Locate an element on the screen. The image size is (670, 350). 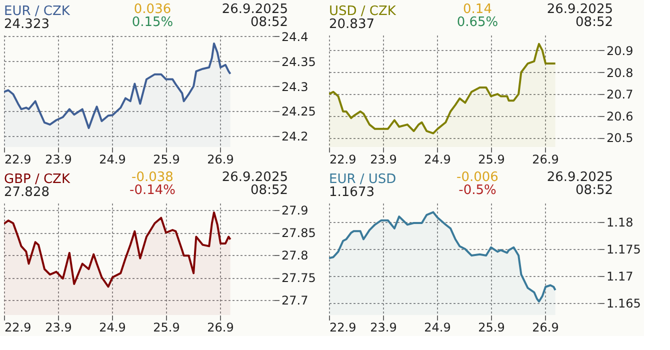
text: -0.14% is located at coordinates (153, 190).